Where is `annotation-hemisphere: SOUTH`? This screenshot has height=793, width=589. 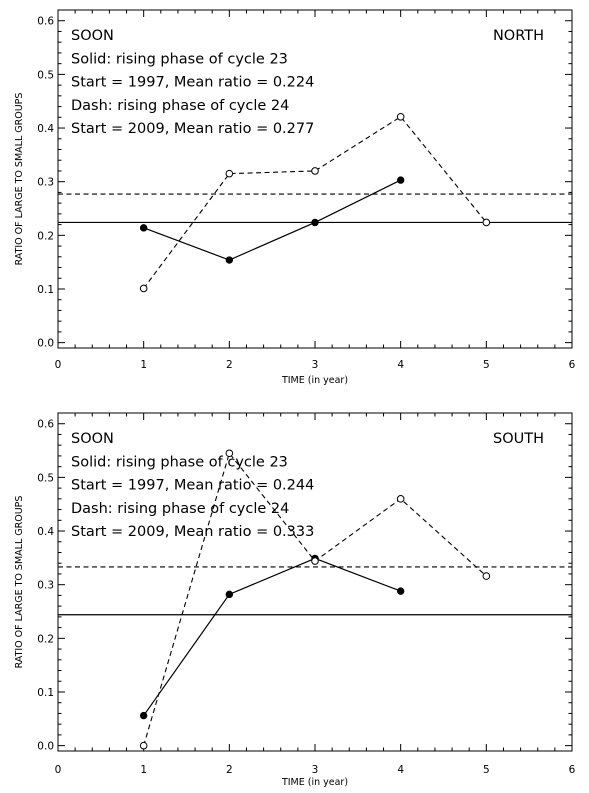 annotation-hemisphere: SOUTH is located at coordinates (518, 439).